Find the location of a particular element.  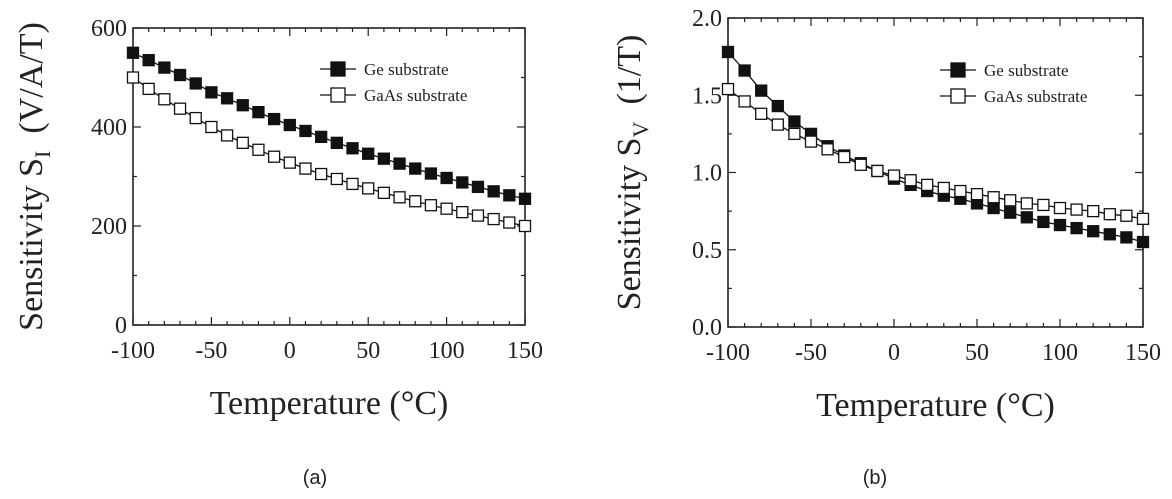

y-tick-label: 200 is located at coordinates (109, 227).